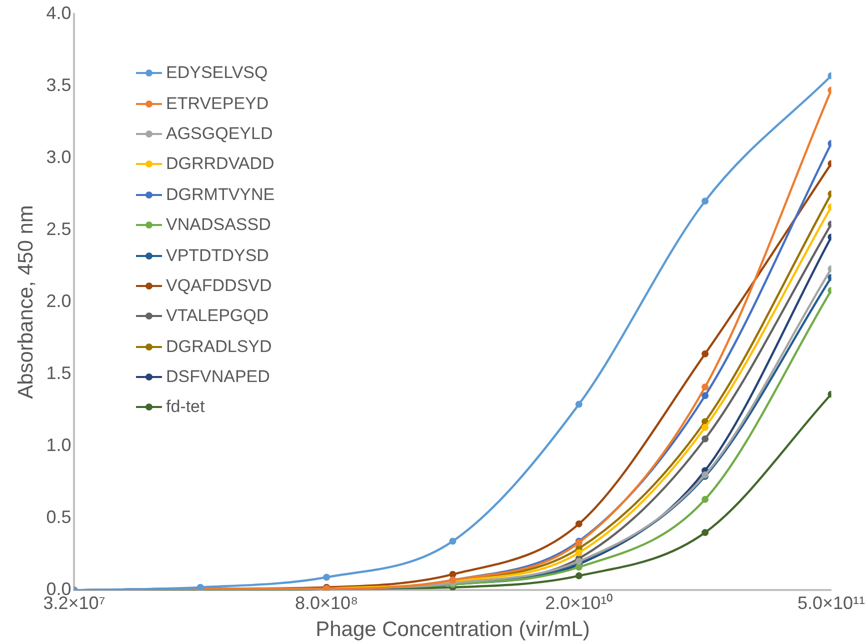 This screenshot has width=868, height=643. I want to click on x-tick-label: 5.0×10¹¹, so click(831, 602).